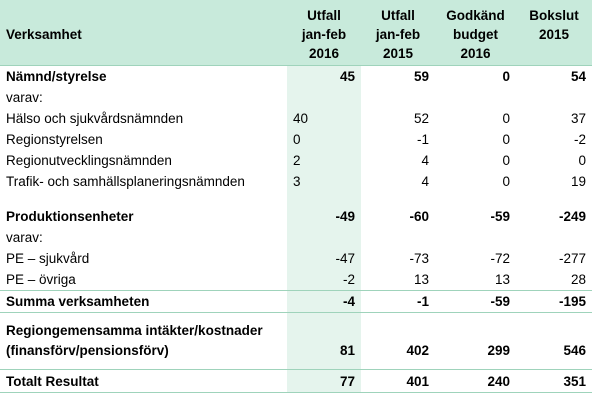 The image size is (594, 409). What do you see at coordinates (572, 258) in the screenshot?
I see `cell-value: -277` at bounding box center [572, 258].